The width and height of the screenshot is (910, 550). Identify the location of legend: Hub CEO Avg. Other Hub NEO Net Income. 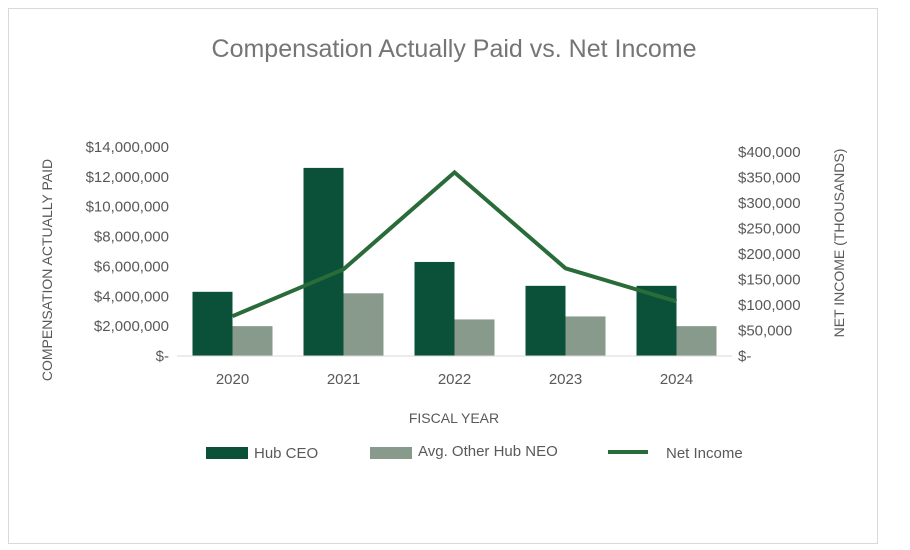
(474, 452).